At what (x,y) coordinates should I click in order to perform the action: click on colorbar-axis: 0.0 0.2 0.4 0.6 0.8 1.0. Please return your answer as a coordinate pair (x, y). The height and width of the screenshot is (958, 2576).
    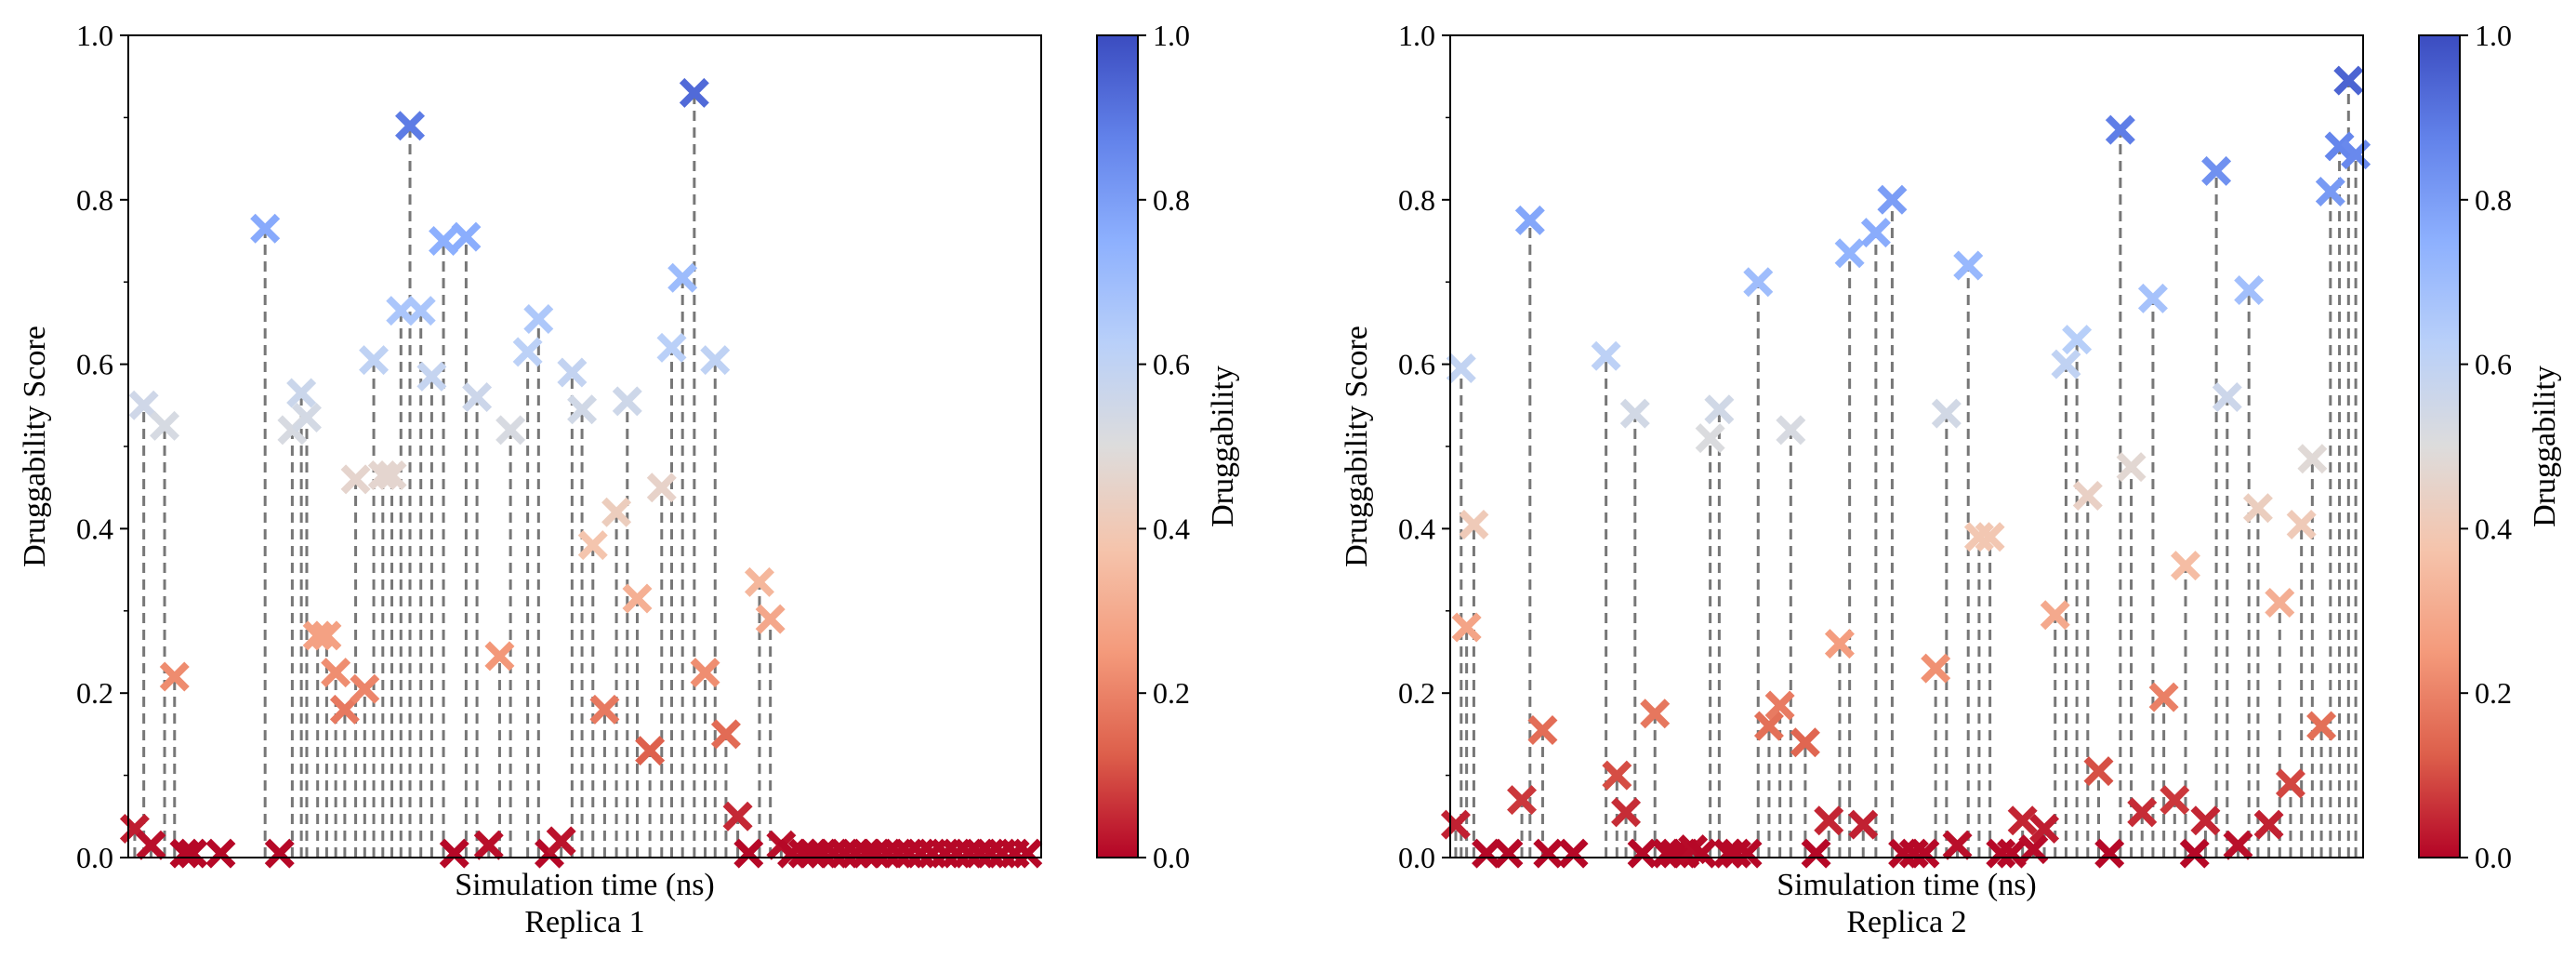
    Looking at the image, I should click on (1164, 447).